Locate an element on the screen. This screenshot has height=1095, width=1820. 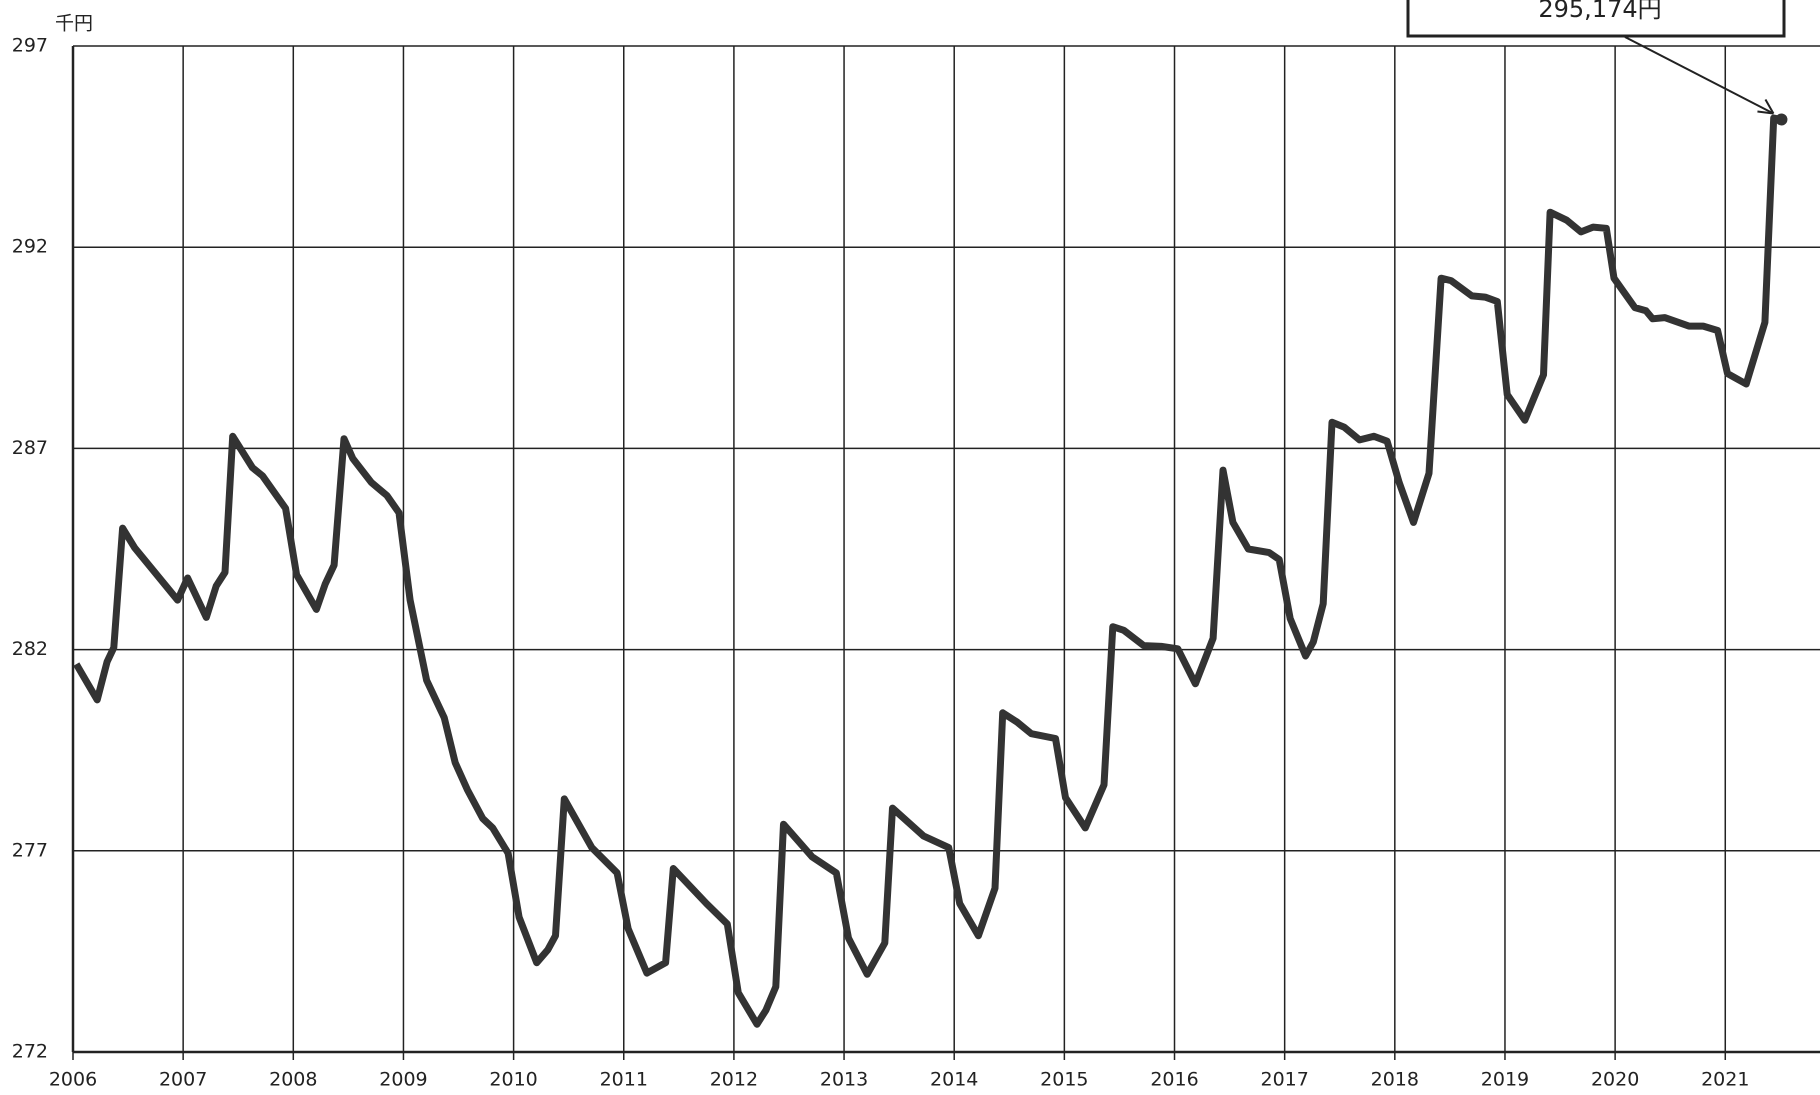
x-tick-label: 2014 is located at coordinates (954, 1080).